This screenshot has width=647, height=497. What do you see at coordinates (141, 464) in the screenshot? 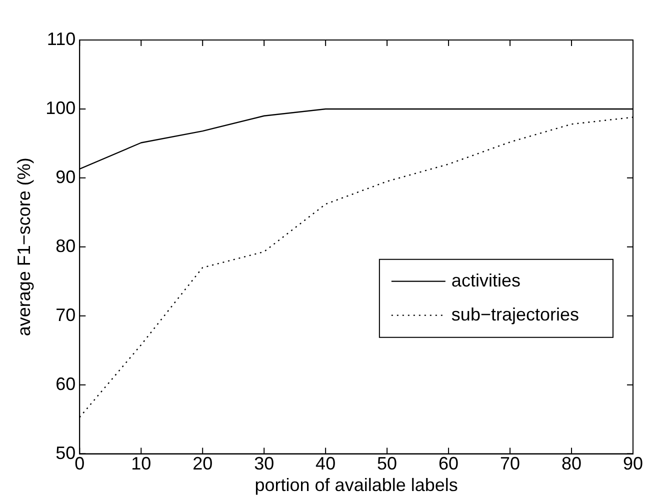
I see `x-tick-label: 10` at bounding box center [141, 464].